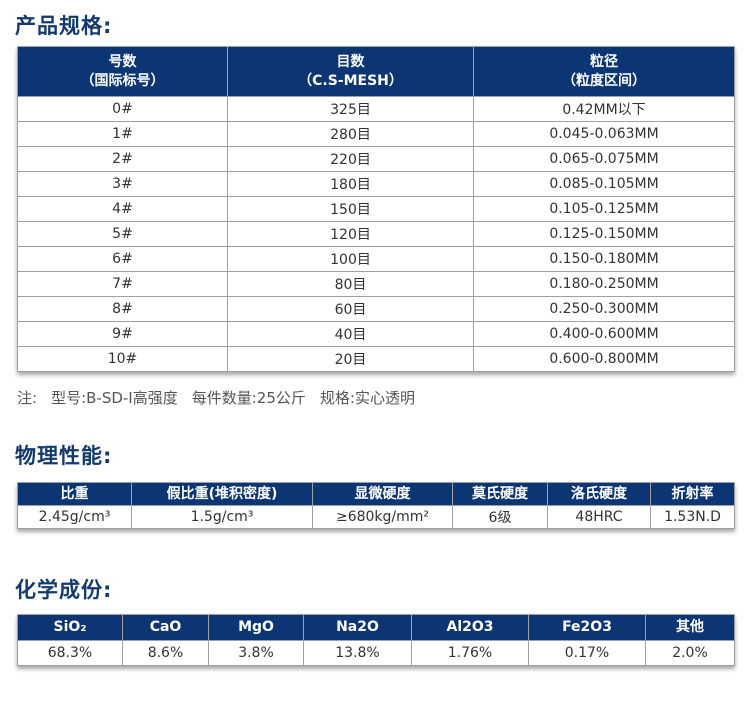 This screenshot has width=750, height=708. Describe the element at coordinates (350, 184) in the screenshot. I see `cell-mesh: 180目` at that location.